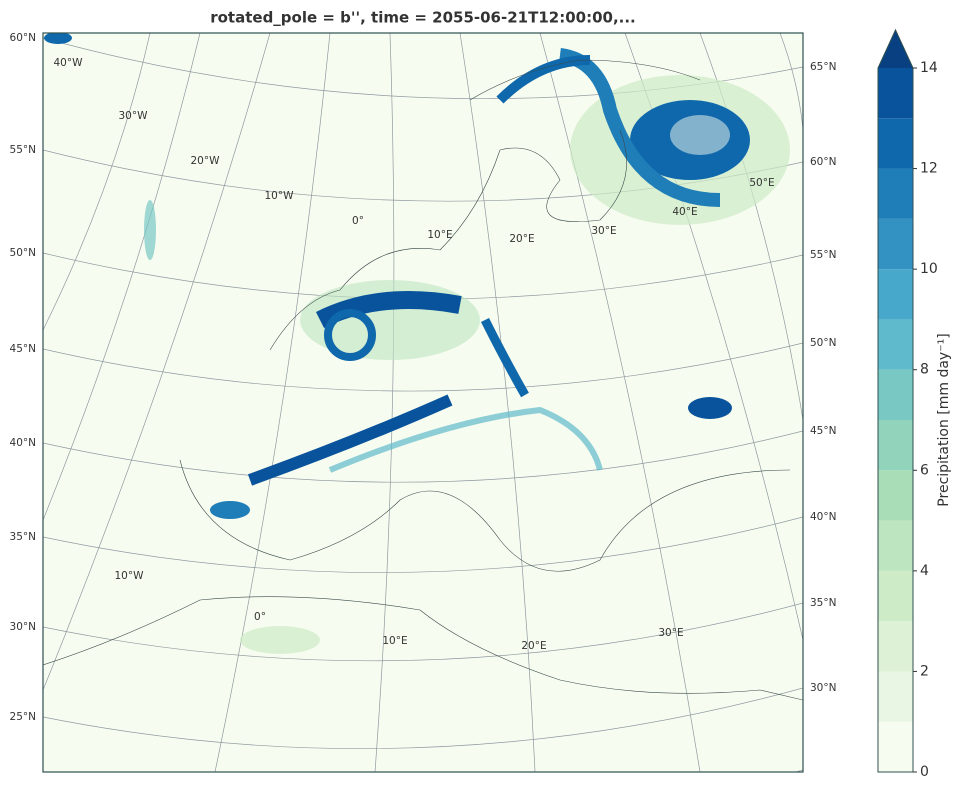 The height and width of the screenshot is (792, 971). Describe the element at coordinates (924, 772) in the screenshot. I see `colorbar-tick-label: 0` at that location.